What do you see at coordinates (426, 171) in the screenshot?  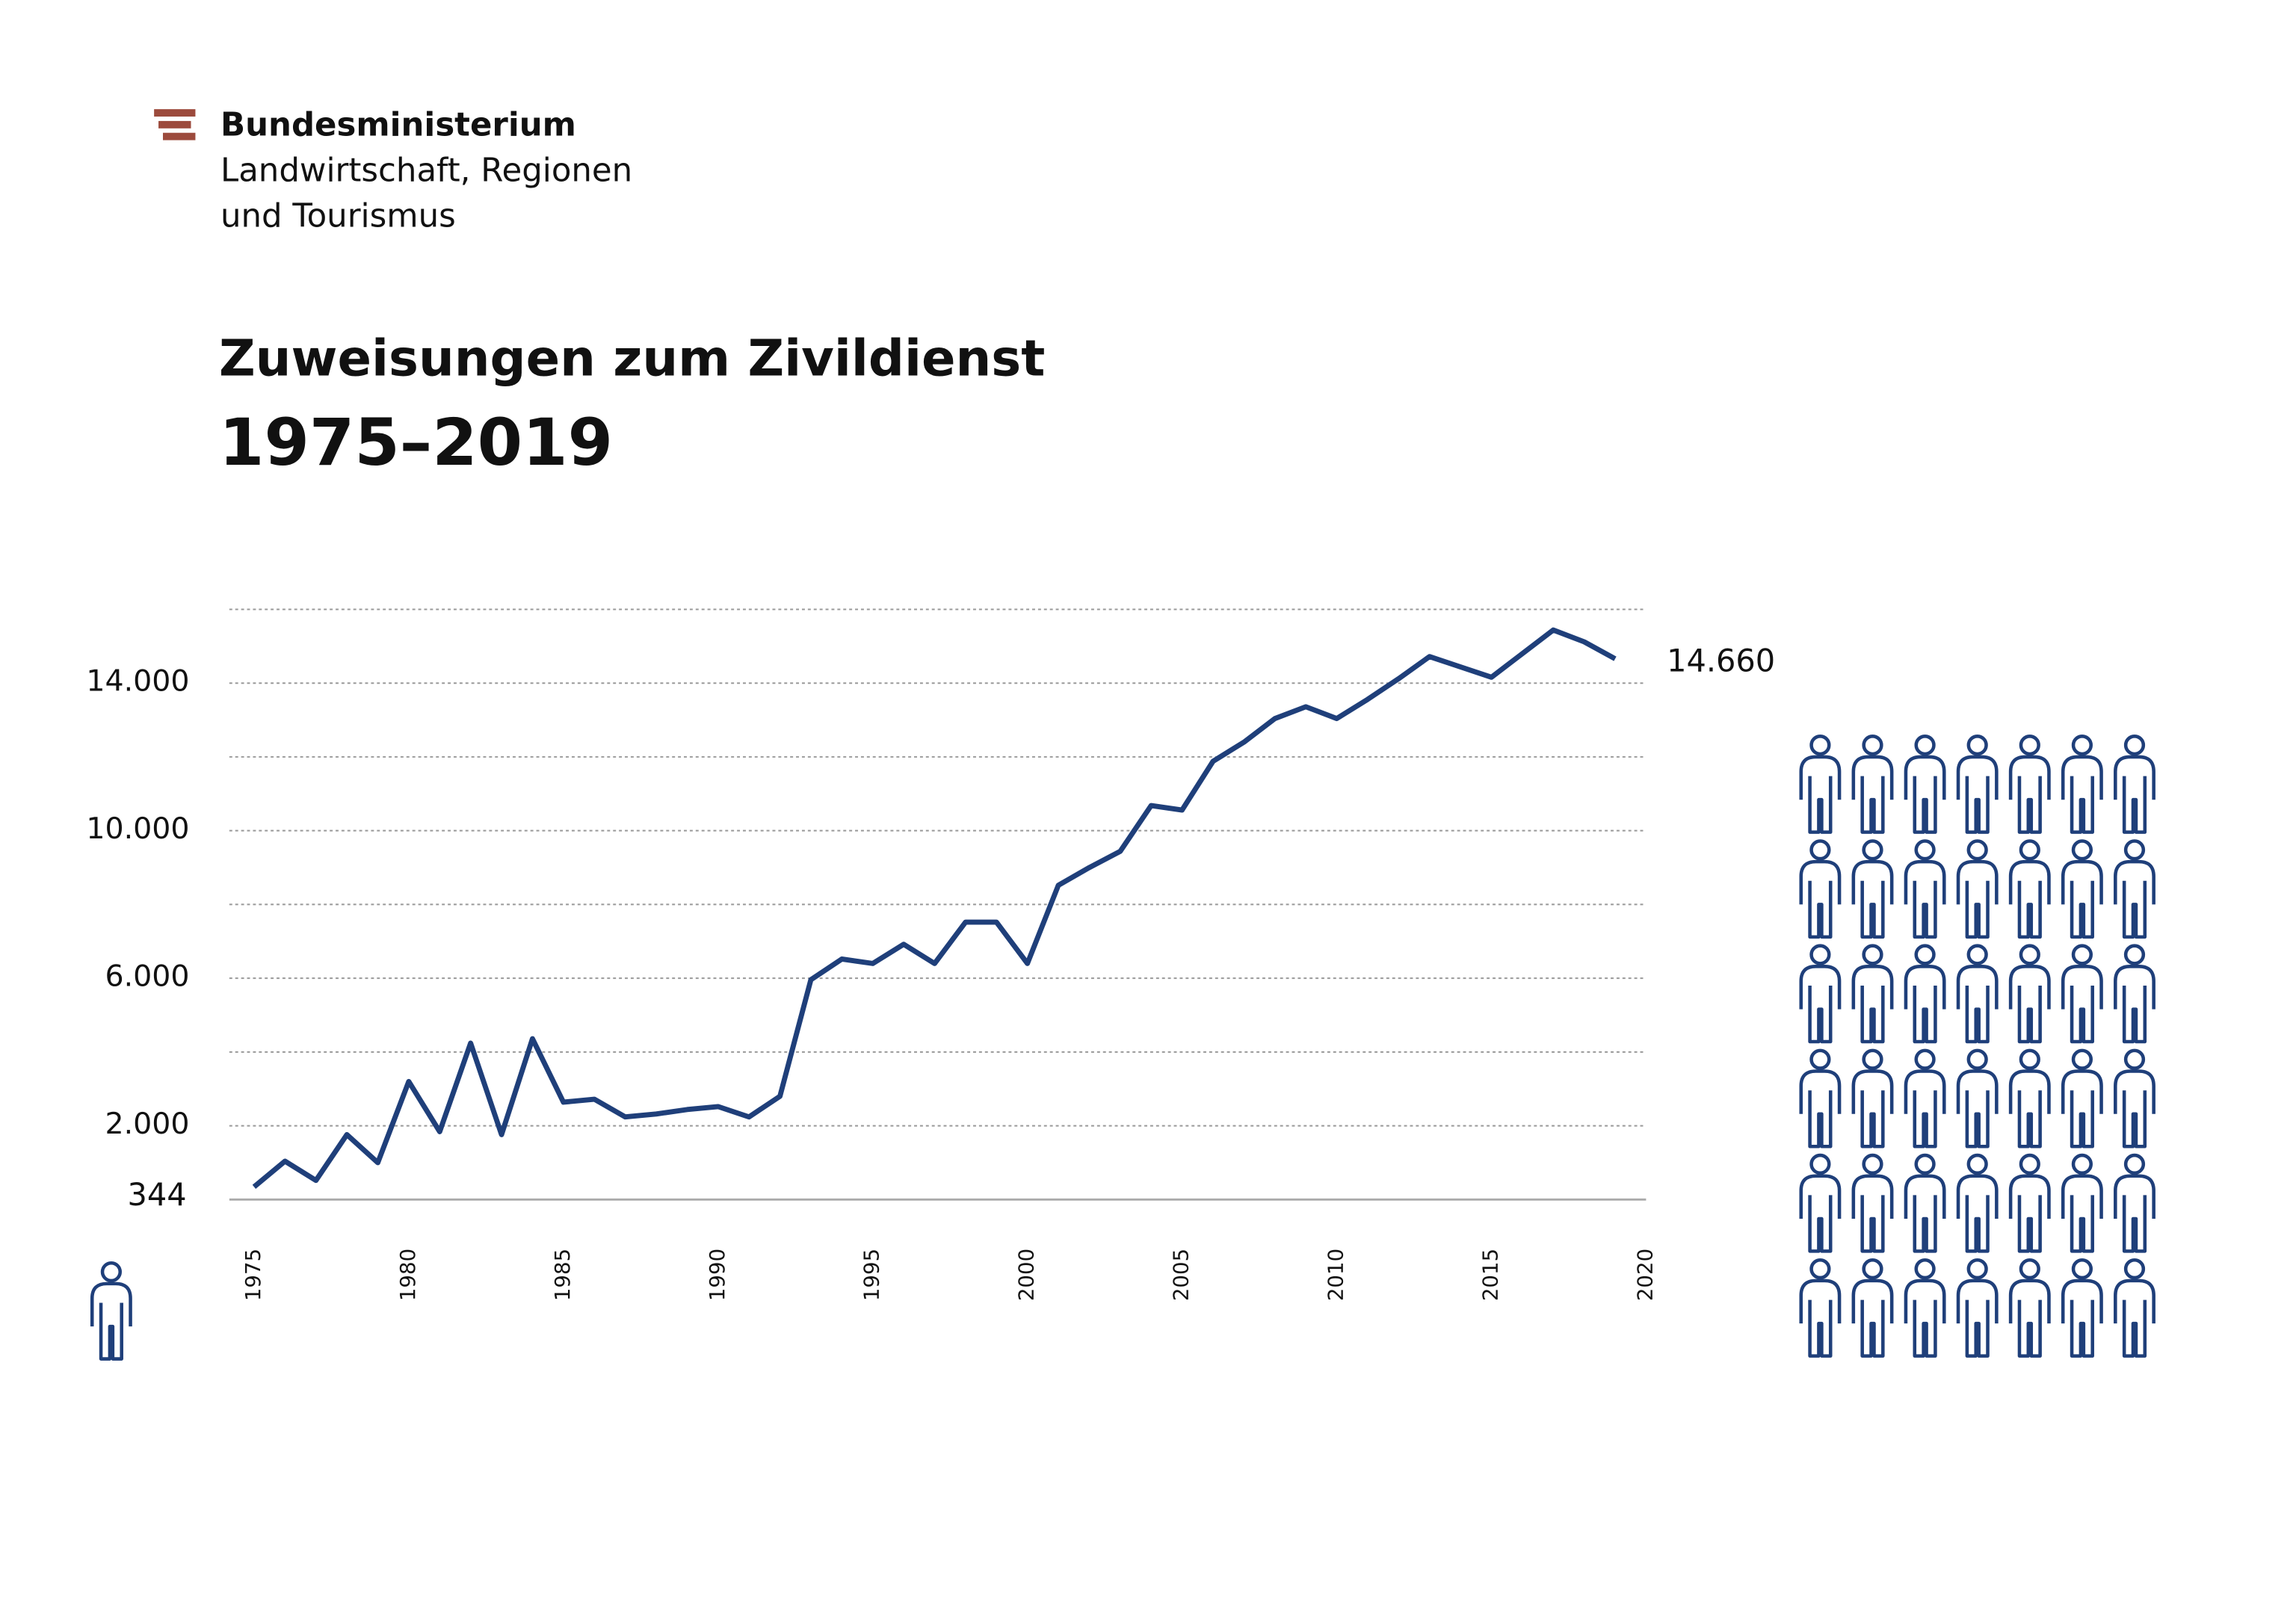 I see `ministry-name: Landwirtschaft, Regionen` at bounding box center [426, 171].